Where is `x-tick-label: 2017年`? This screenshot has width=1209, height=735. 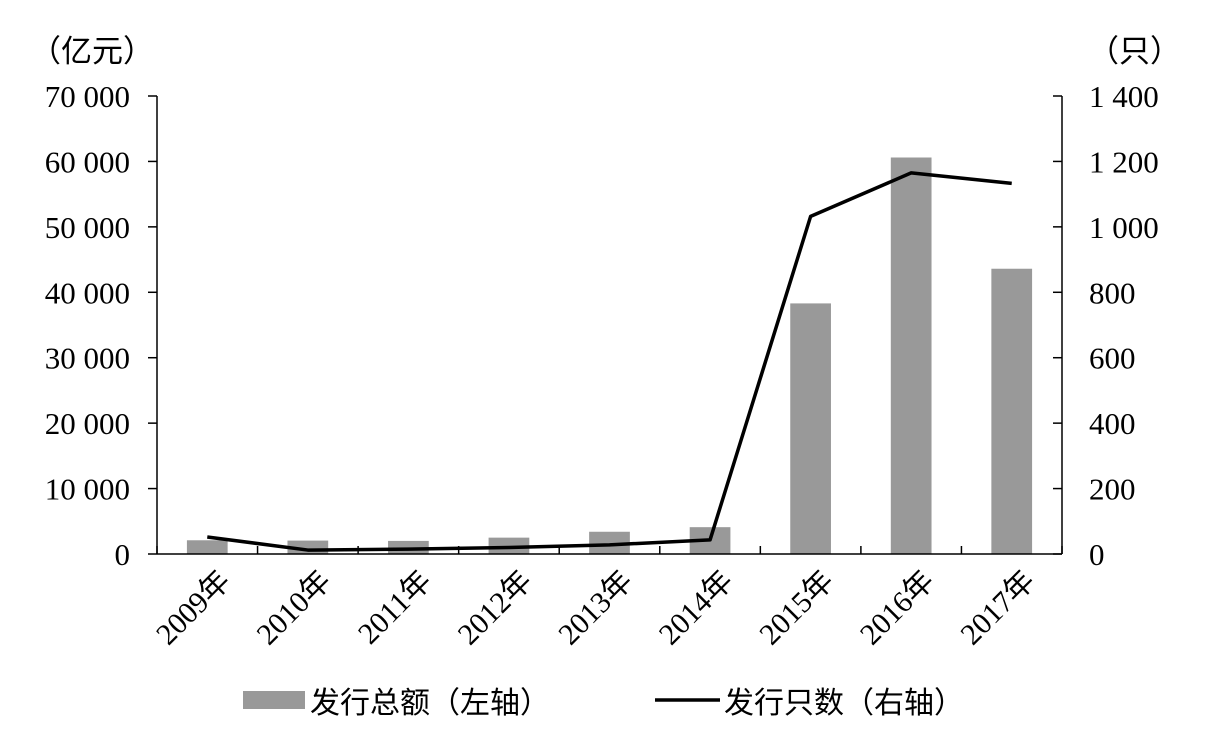
x-tick-label: 2017年 is located at coordinates (997, 607).